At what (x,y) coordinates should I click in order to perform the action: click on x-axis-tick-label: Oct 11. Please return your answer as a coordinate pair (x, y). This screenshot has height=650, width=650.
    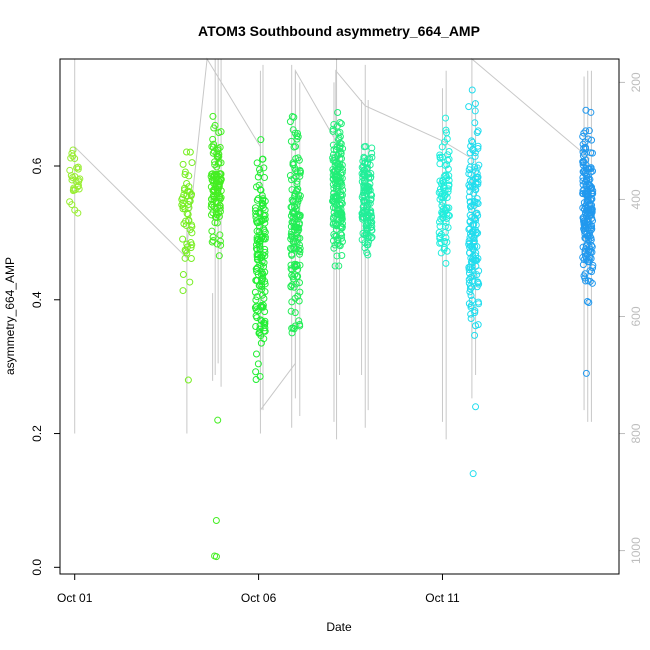
    Looking at the image, I should click on (442, 598).